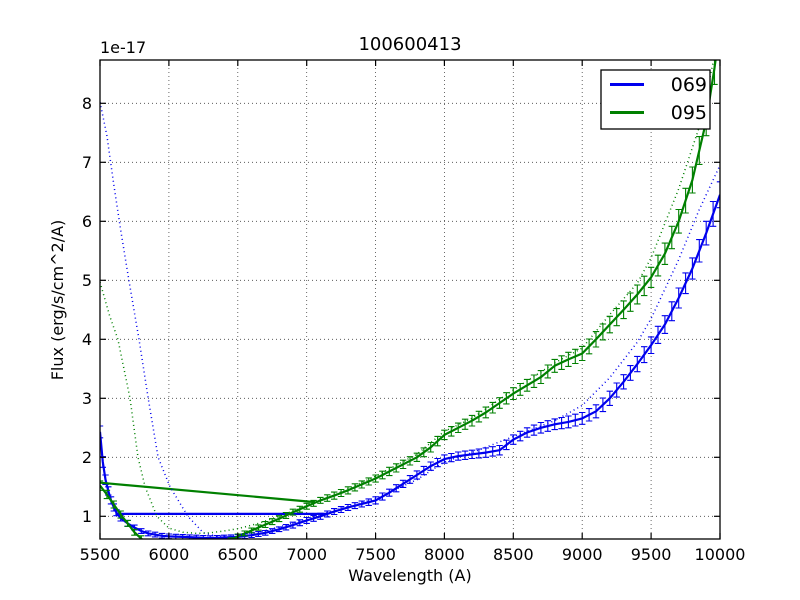 The image size is (800, 600). What do you see at coordinates (87, 103) in the screenshot?
I see `y-tick-label: 8` at bounding box center [87, 103].